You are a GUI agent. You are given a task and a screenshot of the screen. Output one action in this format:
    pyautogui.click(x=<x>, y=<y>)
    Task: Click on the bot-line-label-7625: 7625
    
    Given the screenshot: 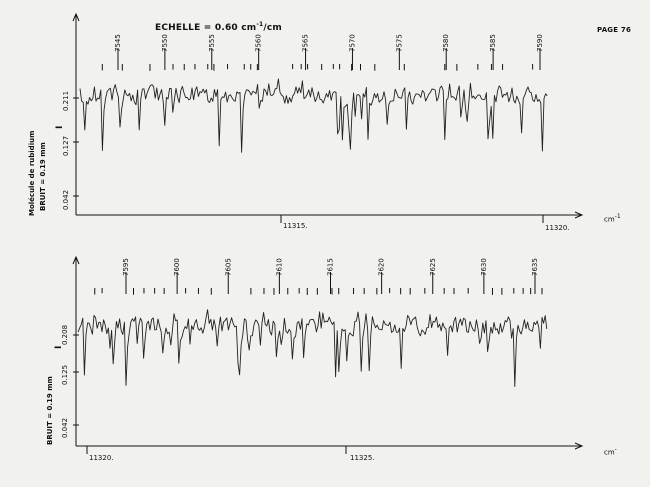 What is the action you would take?
    pyautogui.click(x=433, y=267)
    